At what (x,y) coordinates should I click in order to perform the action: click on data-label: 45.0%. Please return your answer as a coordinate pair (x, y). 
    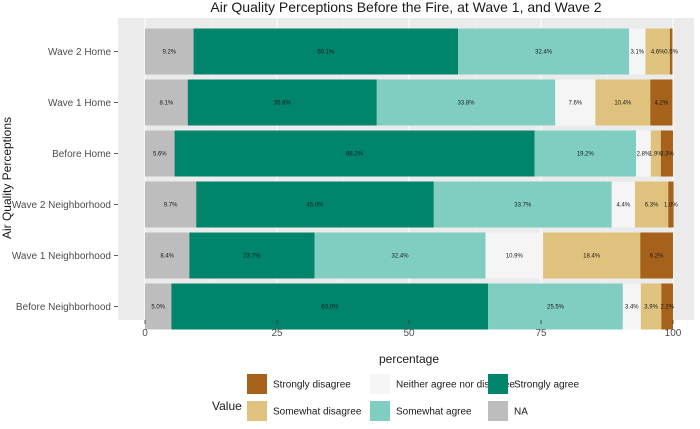
    Looking at the image, I should click on (316, 206).